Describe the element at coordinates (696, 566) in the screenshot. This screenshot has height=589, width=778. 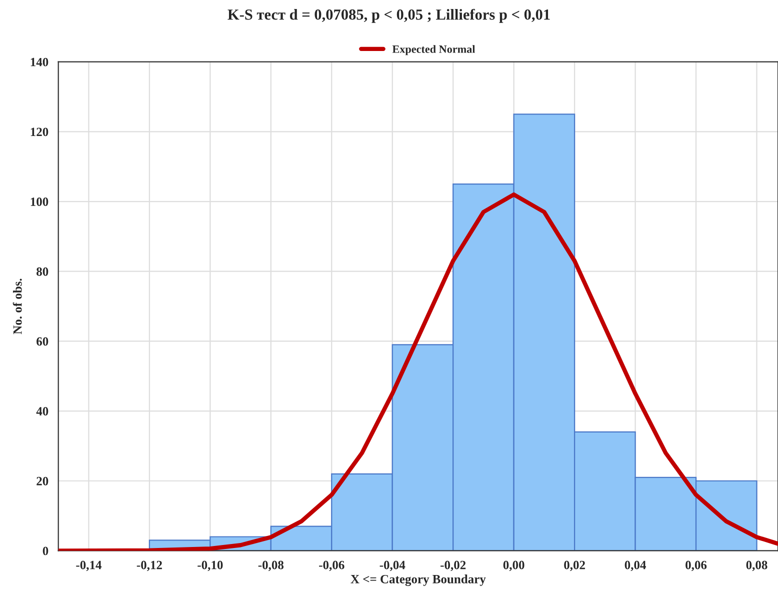
I see `x-tick-label: 0,06` at that location.